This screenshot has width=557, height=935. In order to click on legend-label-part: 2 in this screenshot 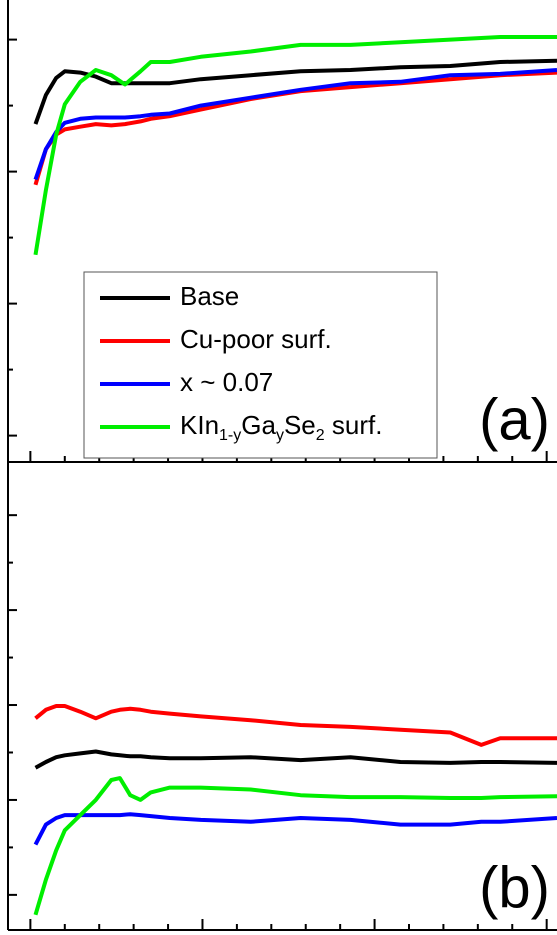, I will do `click(320, 435)`.